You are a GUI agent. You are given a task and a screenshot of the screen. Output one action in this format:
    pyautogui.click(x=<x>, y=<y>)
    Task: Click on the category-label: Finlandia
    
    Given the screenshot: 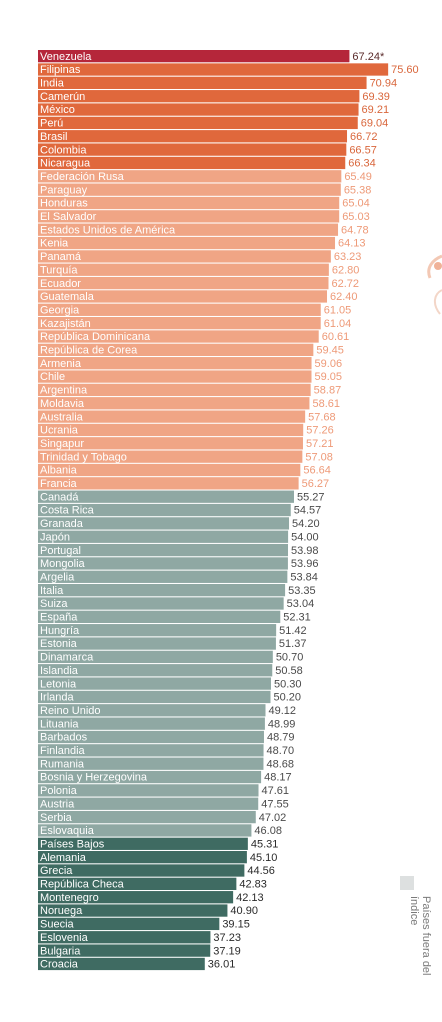 What is the action you would take?
    pyautogui.click(x=63, y=751)
    